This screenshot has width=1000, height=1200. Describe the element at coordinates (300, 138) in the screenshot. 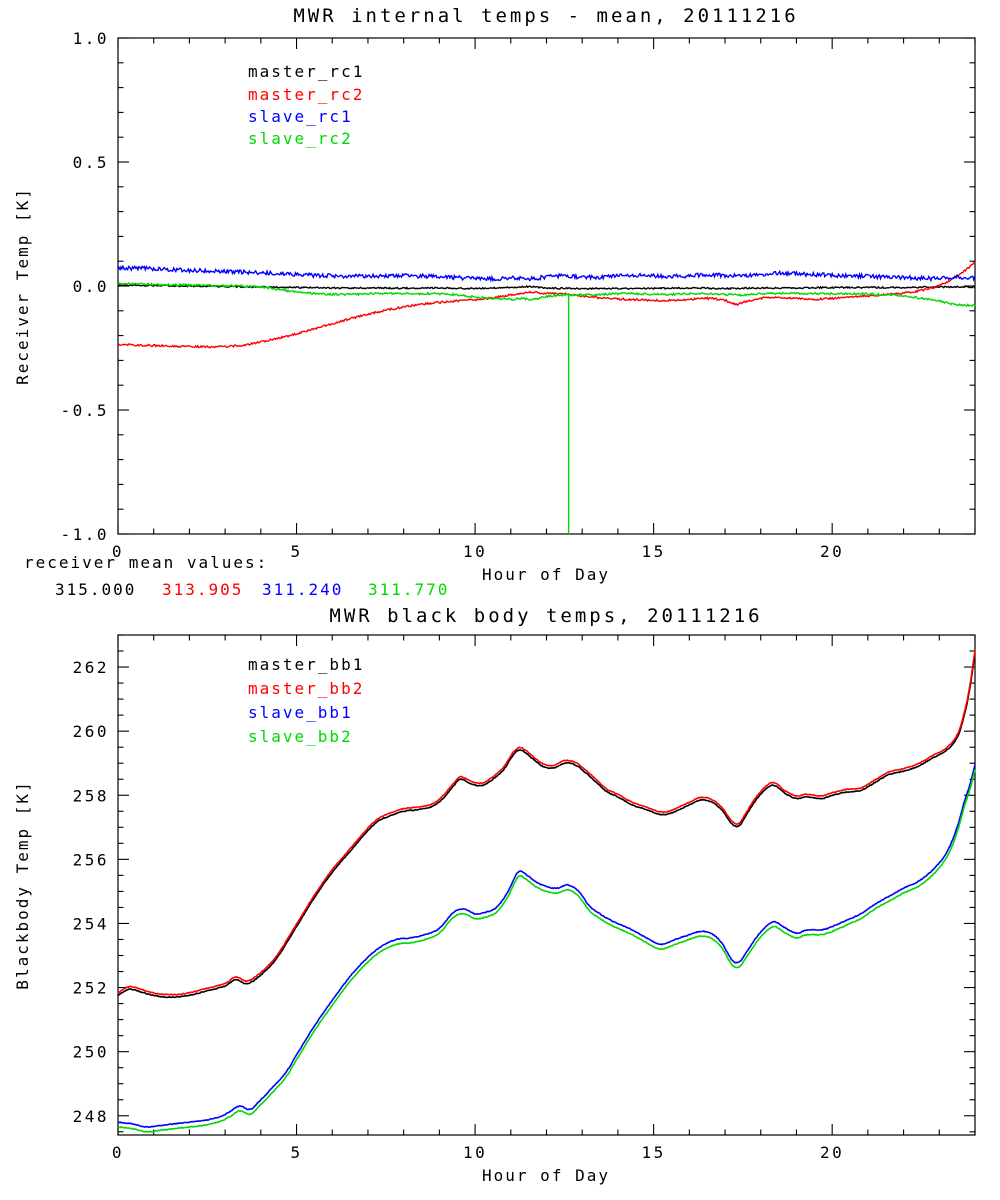

I see `legend-slave-rc2: slave_rc2` at that location.